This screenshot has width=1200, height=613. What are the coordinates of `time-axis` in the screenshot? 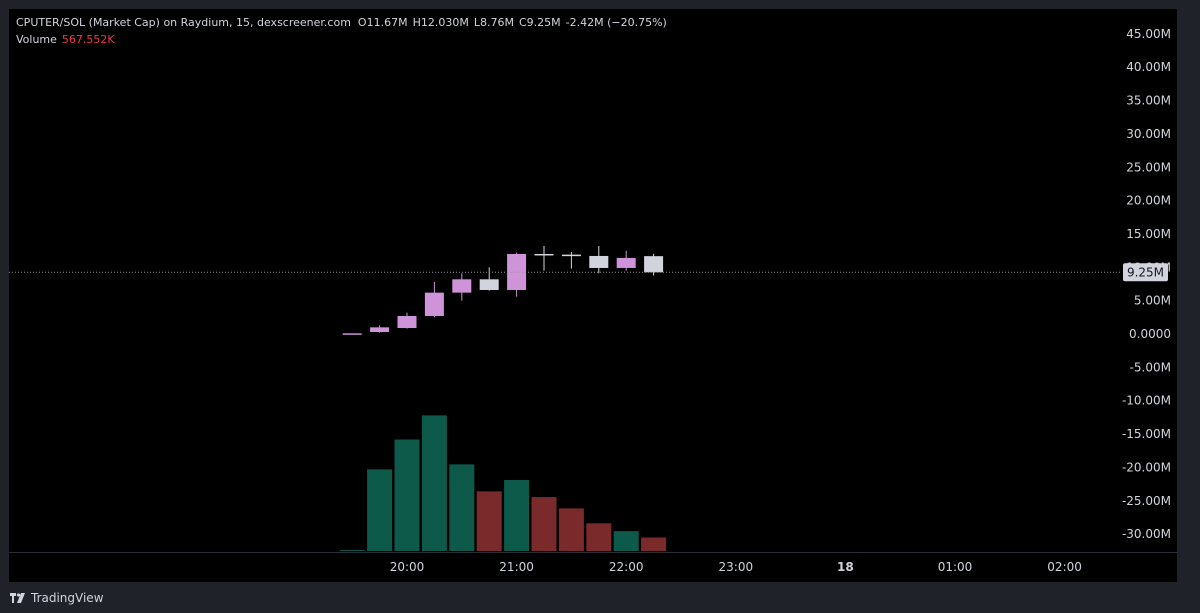 It's located at (593, 567).